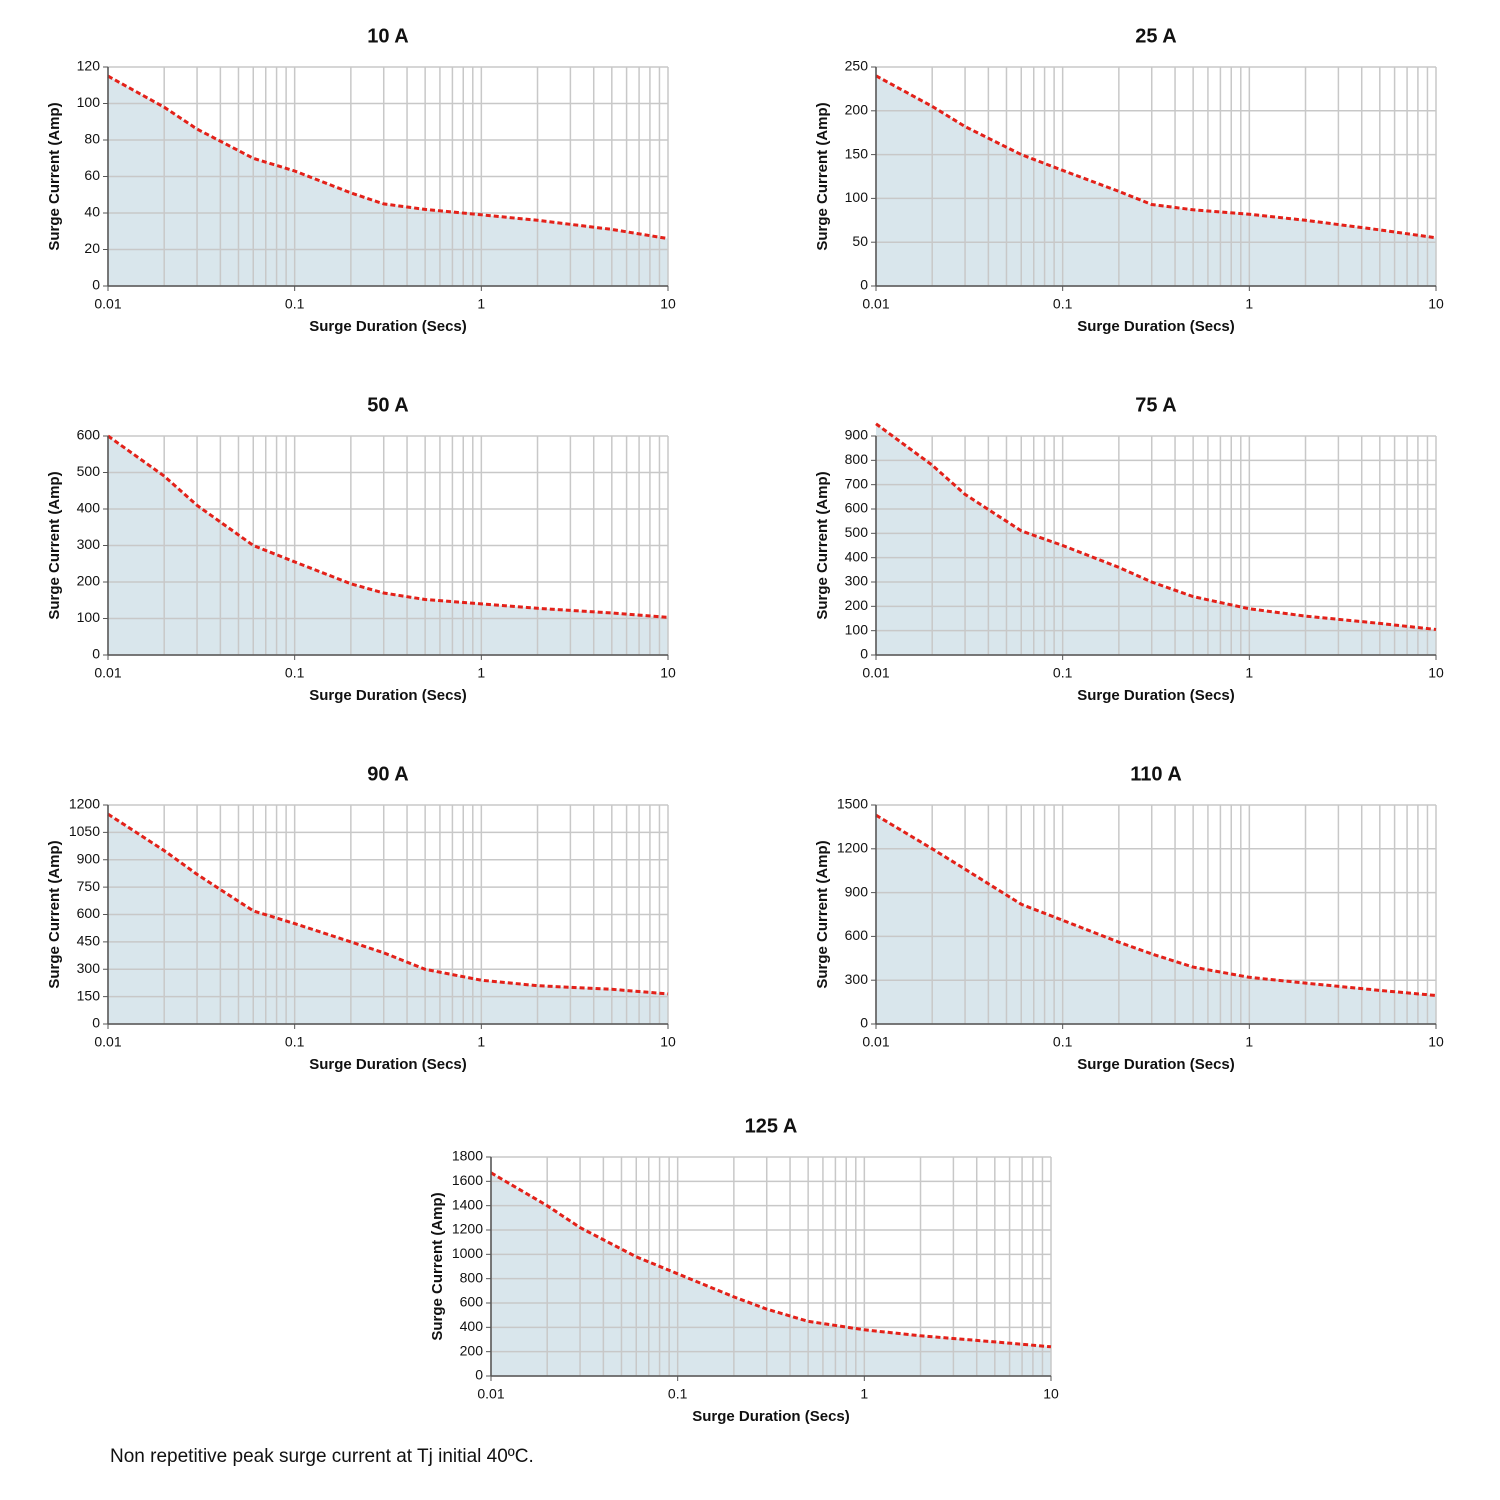  I want to click on chart-title: 75 A, so click(1156, 405).